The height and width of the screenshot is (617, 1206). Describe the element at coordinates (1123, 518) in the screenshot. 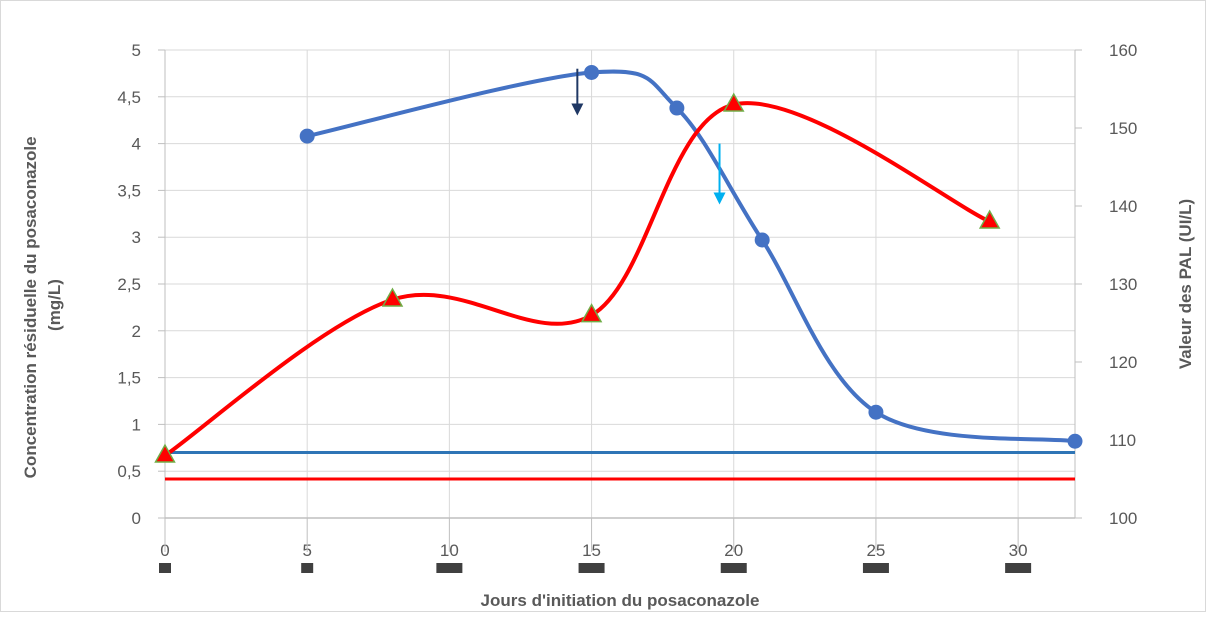

I see `y-right-tick-label: 100` at that location.